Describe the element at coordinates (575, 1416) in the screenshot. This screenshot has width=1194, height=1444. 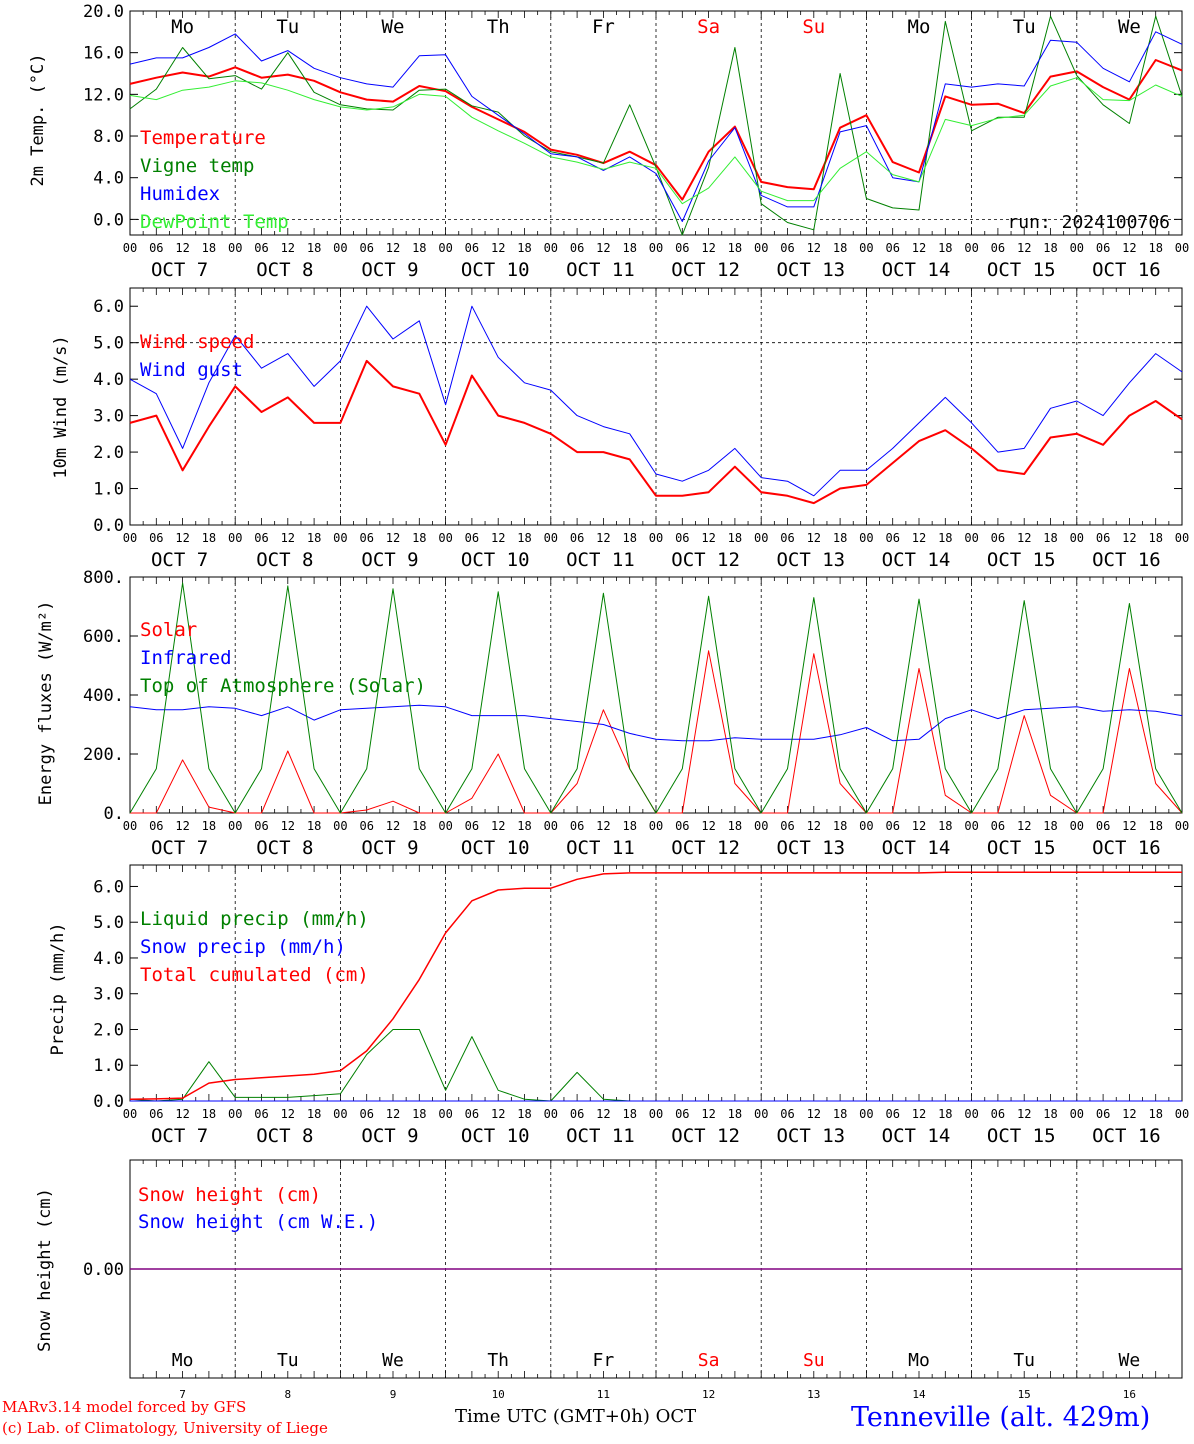
I see `x-axis-title: Time UTC (GMT+0h) OCT` at that location.